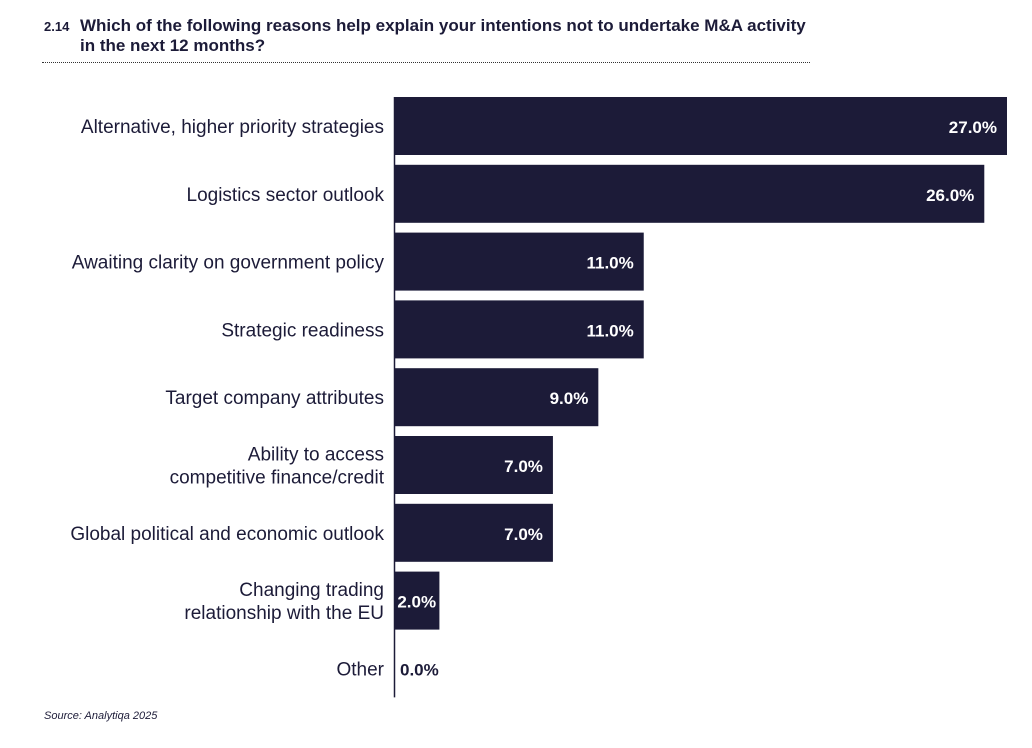  What do you see at coordinates (950, 195) in the screenshot?
I see `data-label: 26.0%` at bounding box center [950, 195].